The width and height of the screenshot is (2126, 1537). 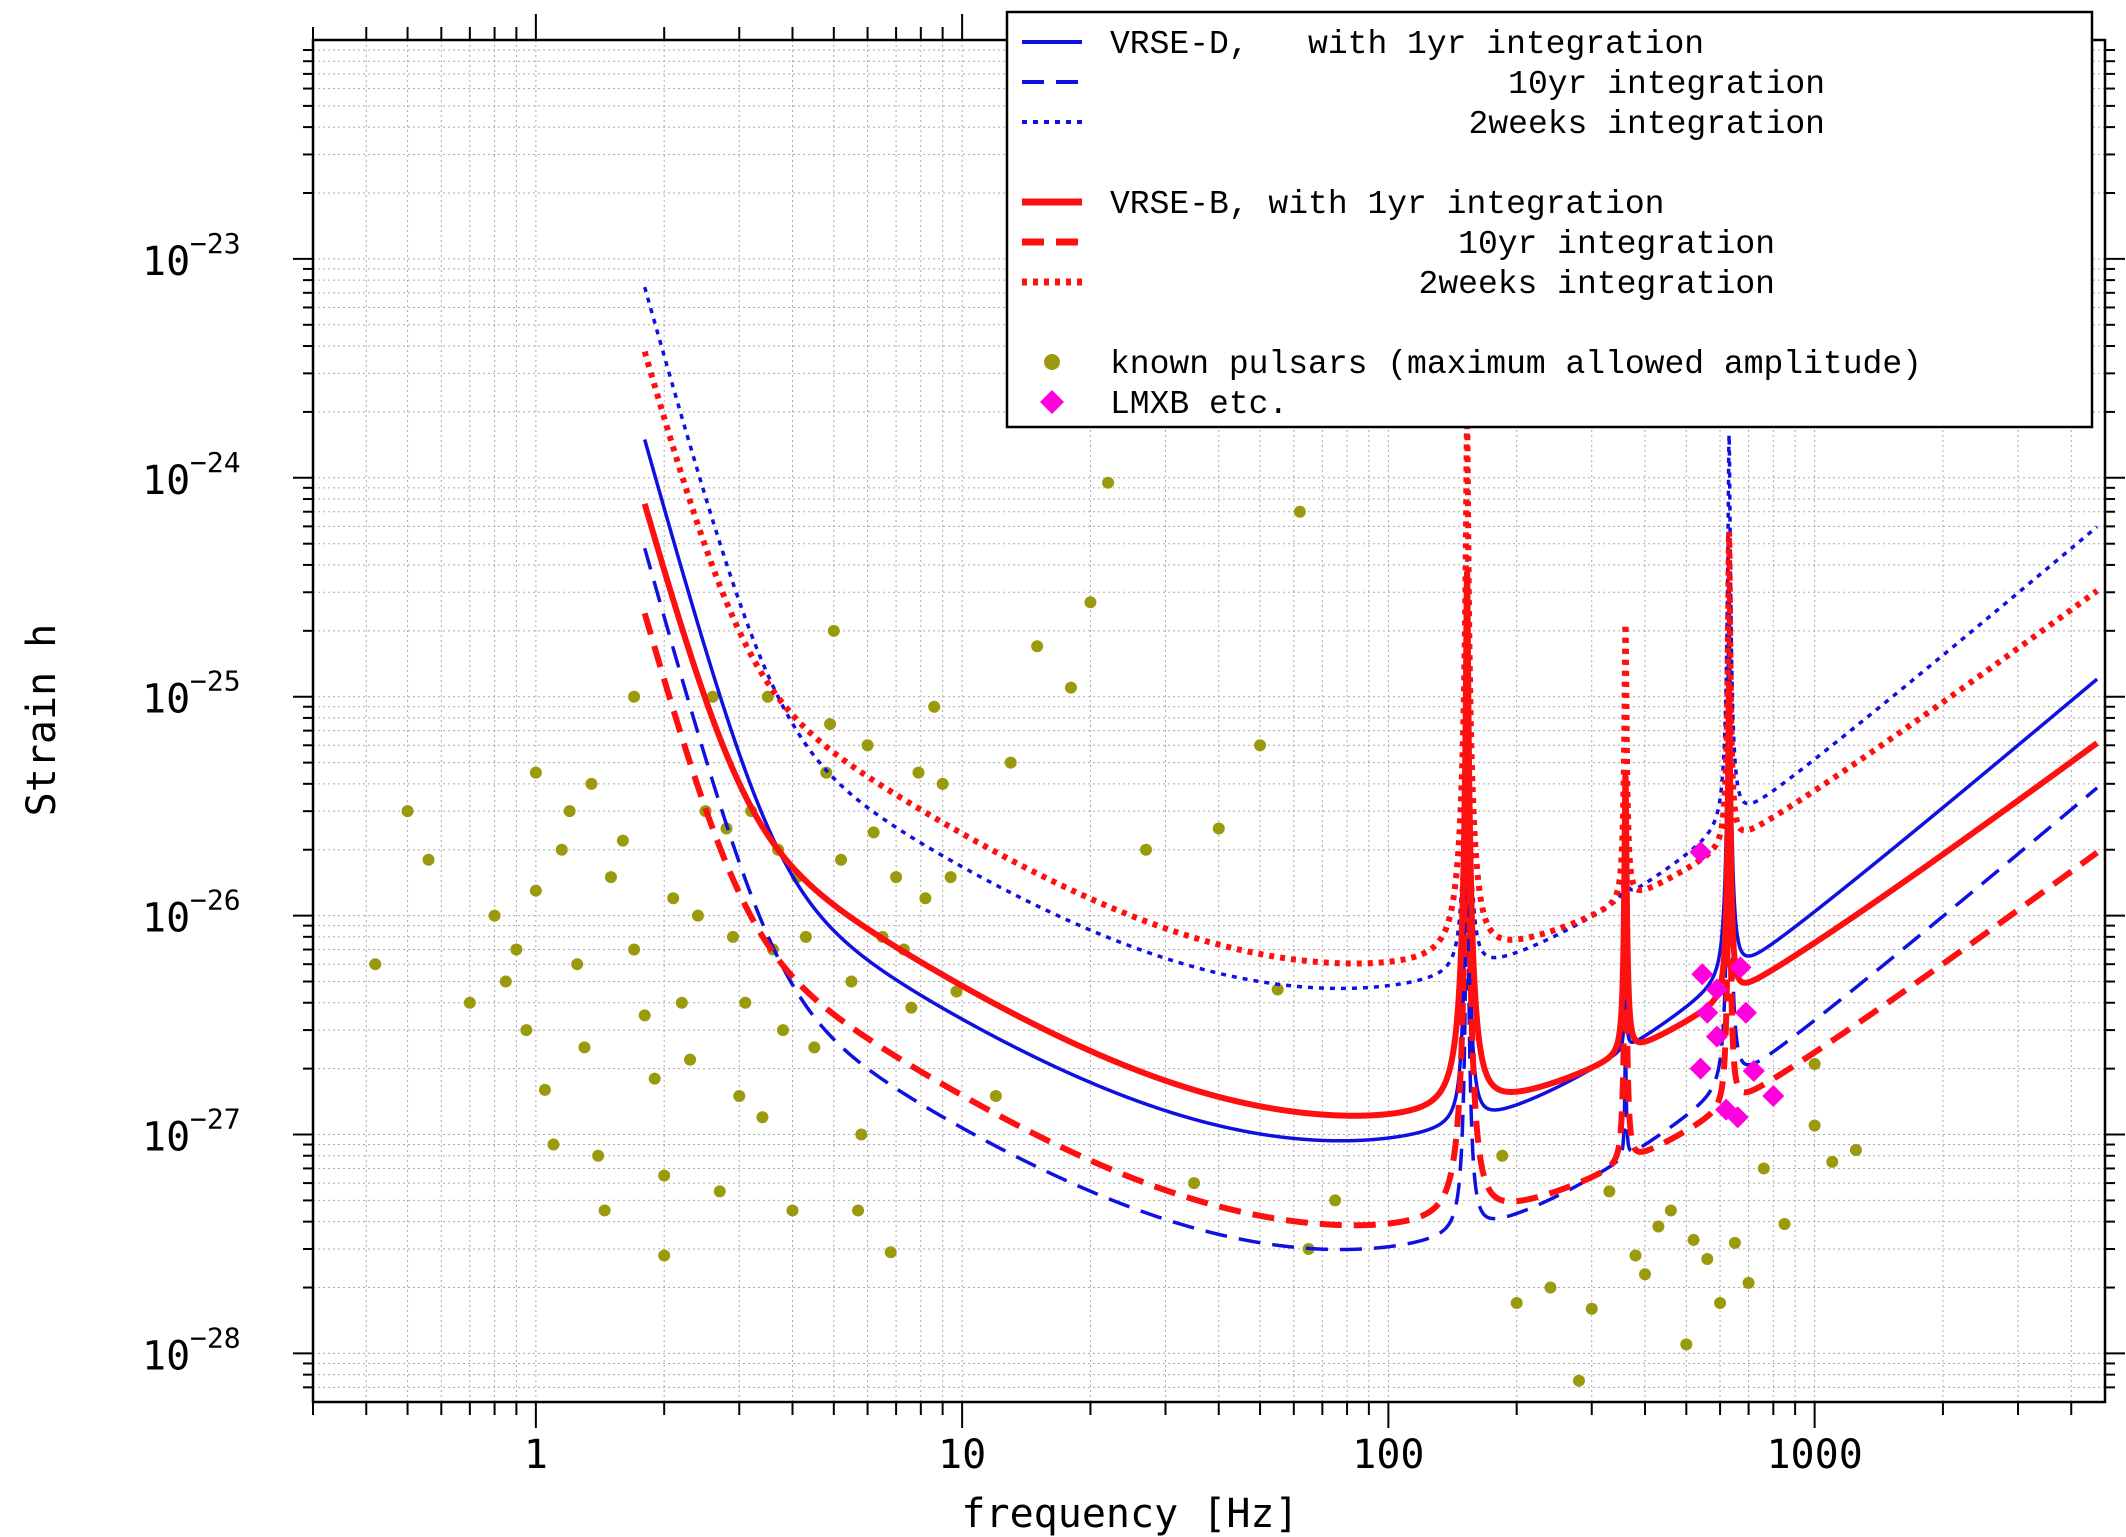 I want to click on legend-swatch, so click(x=1052, y=402).